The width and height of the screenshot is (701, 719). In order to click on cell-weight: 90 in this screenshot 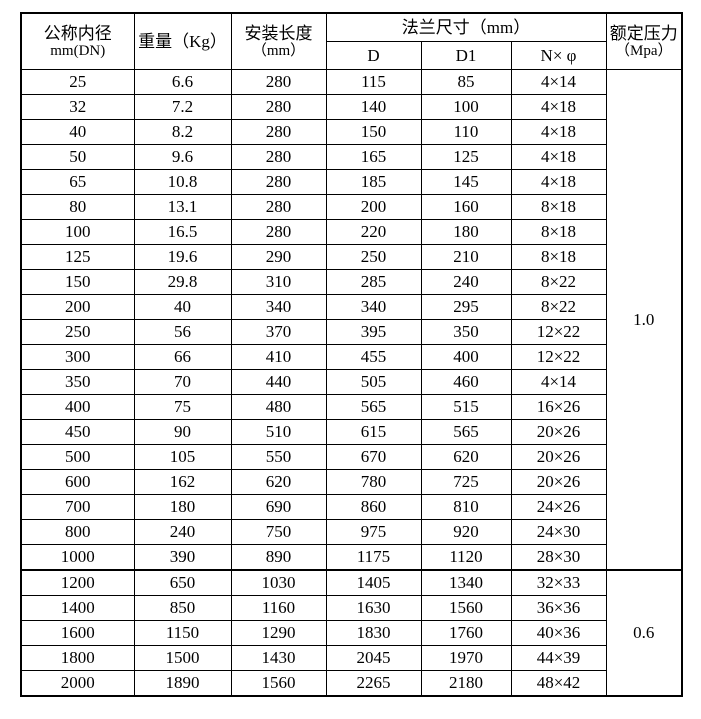, I will do `click(182, 432)`.